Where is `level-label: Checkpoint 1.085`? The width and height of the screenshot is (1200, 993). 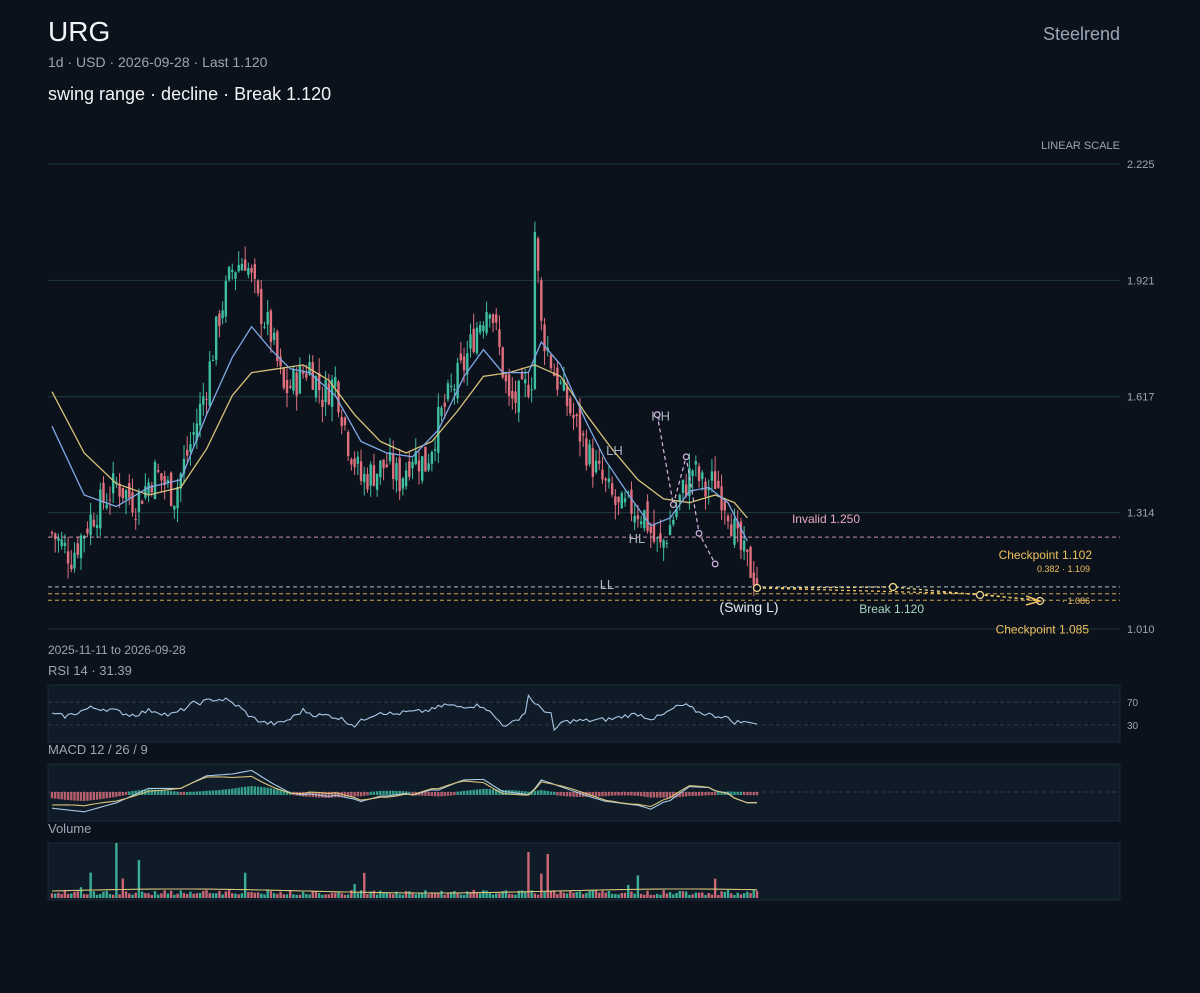 level-label: Checkpoint 1.085 is located at coordinates (1043, 629).